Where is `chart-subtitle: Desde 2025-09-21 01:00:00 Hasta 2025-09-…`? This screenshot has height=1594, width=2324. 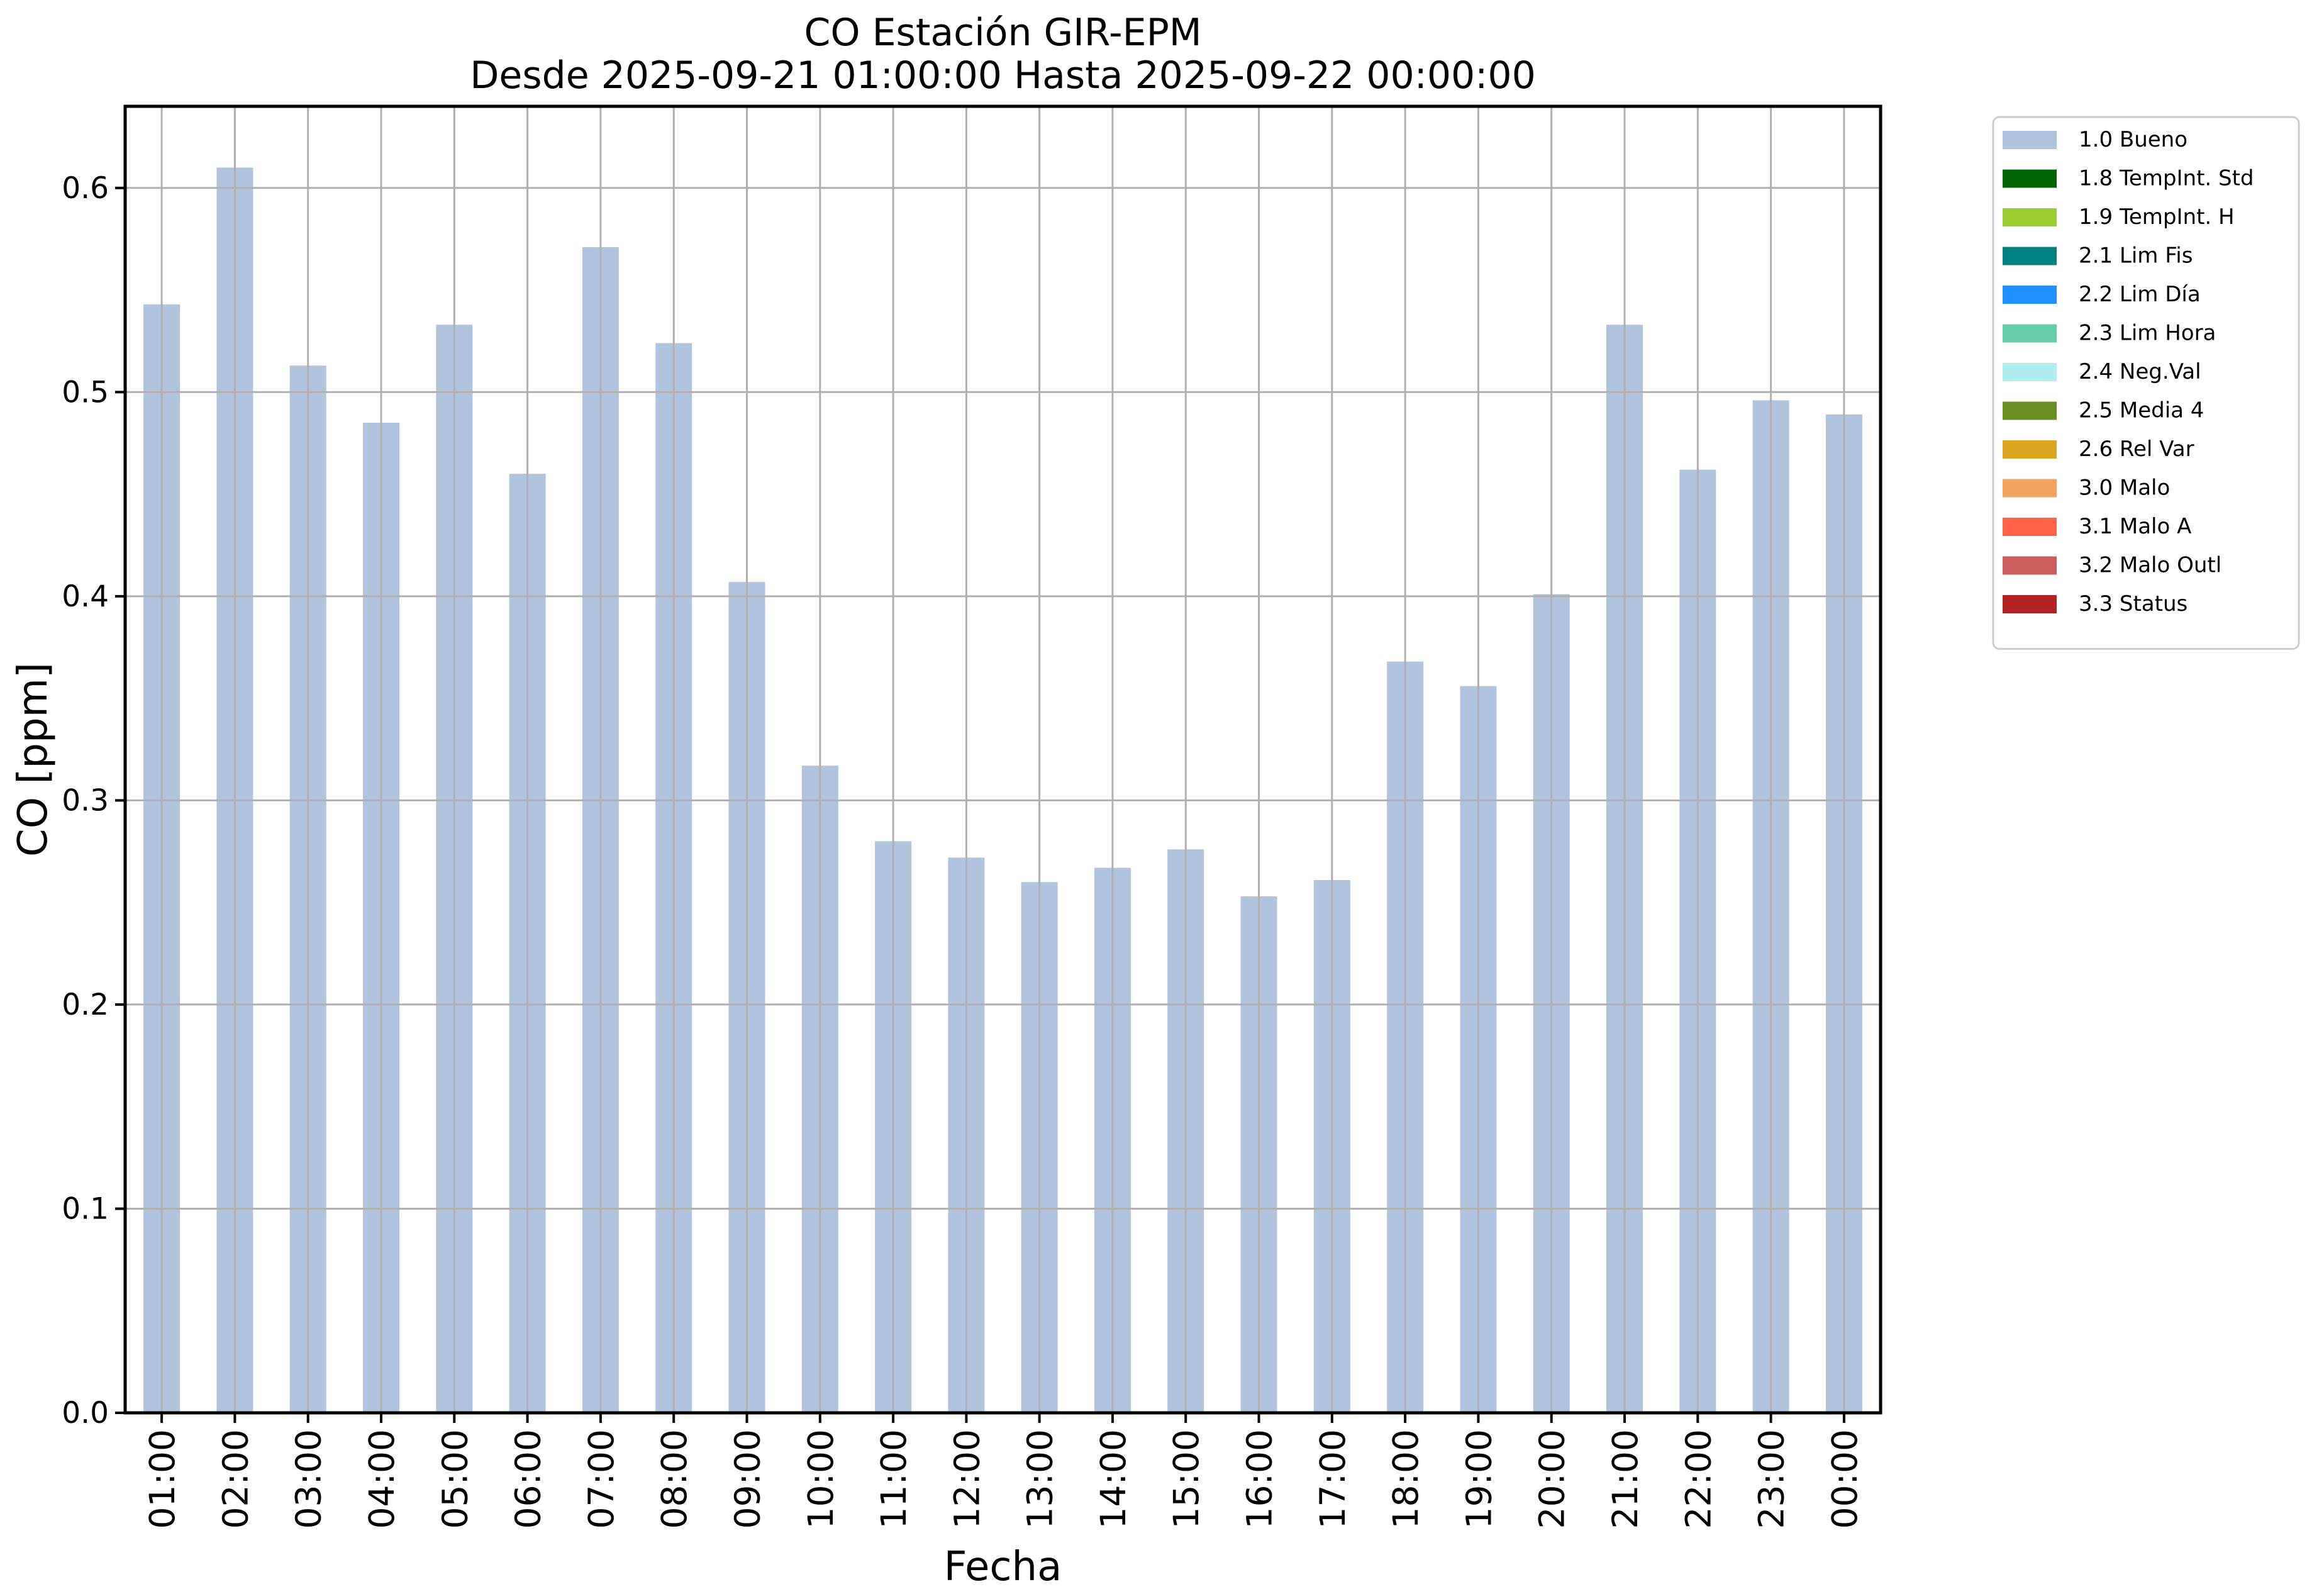 chart-subtitle: Desde 2025-09-21 01:00:00 Hasta 2025-09-… is located at coordinates (1003, 75).